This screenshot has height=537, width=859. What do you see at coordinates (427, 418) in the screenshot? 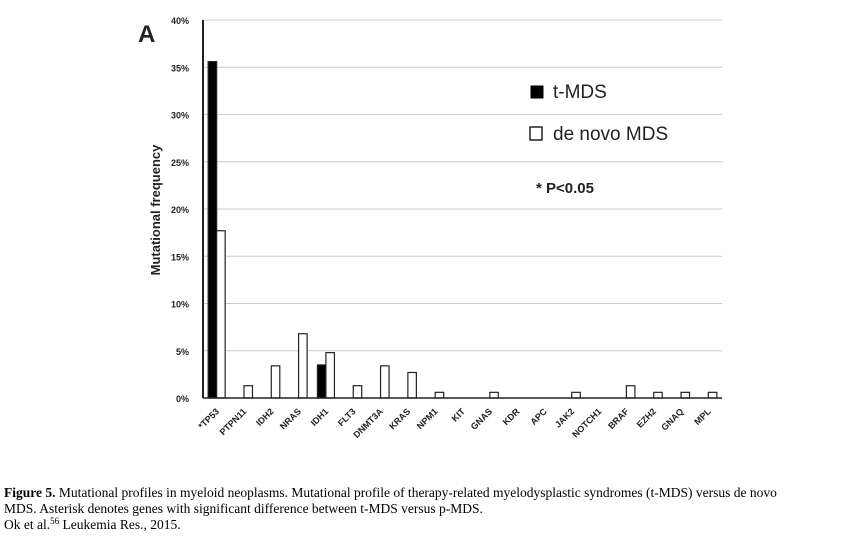
I see `x-tick-label: NPM1` at bounding box center [427, 418].